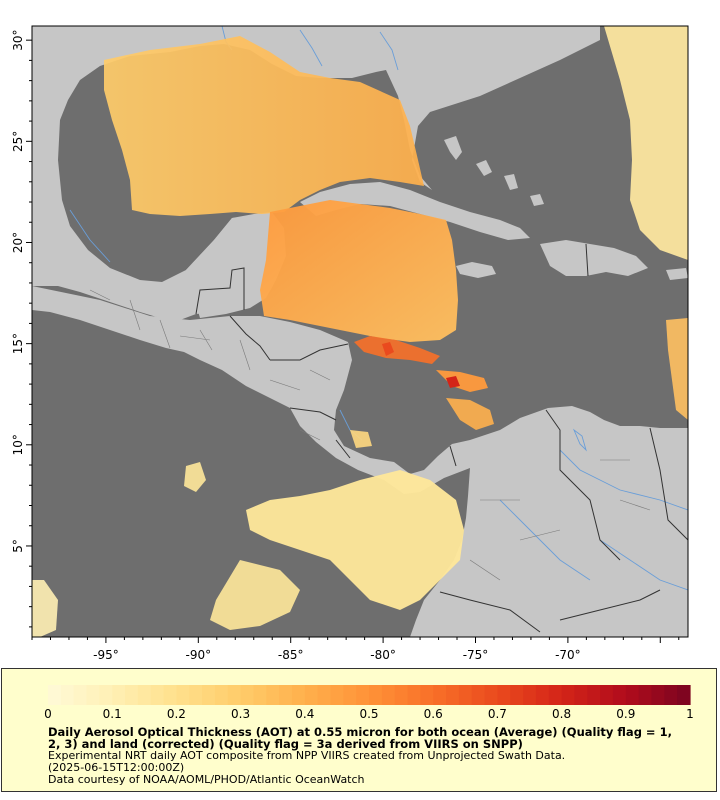 This screenshot has width=720, height=800. What do you see at coordinates (18, 444) in the screenshot?
I see `lat-tick-label: 10°` at bounding box center [18, 444].